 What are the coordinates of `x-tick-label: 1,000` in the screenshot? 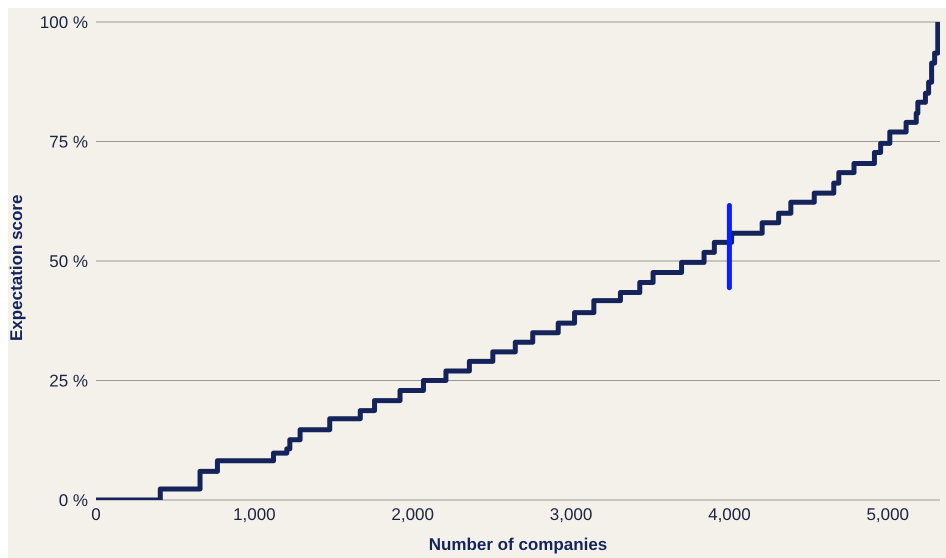 It's located at (254, 514).